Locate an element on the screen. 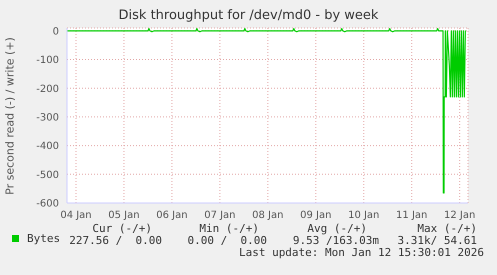  x-tick-label: 10 Jan is located at coordinates (364, 216).